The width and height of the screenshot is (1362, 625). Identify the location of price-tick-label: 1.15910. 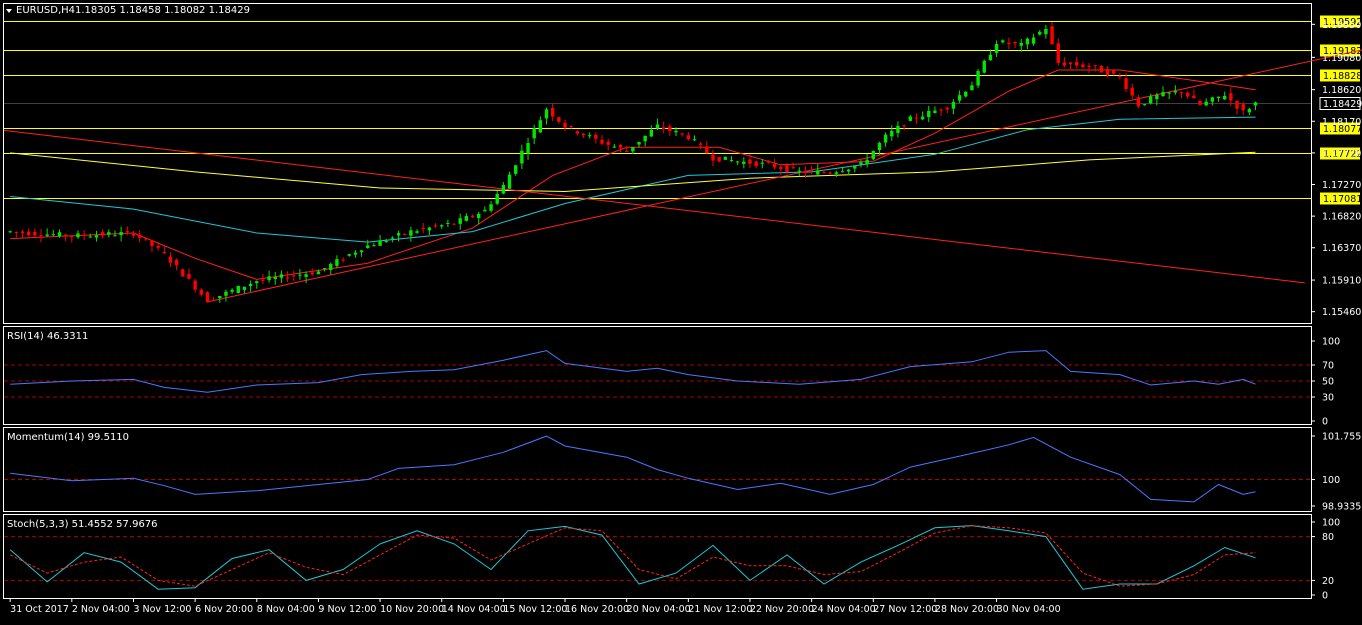
(1341, 281).